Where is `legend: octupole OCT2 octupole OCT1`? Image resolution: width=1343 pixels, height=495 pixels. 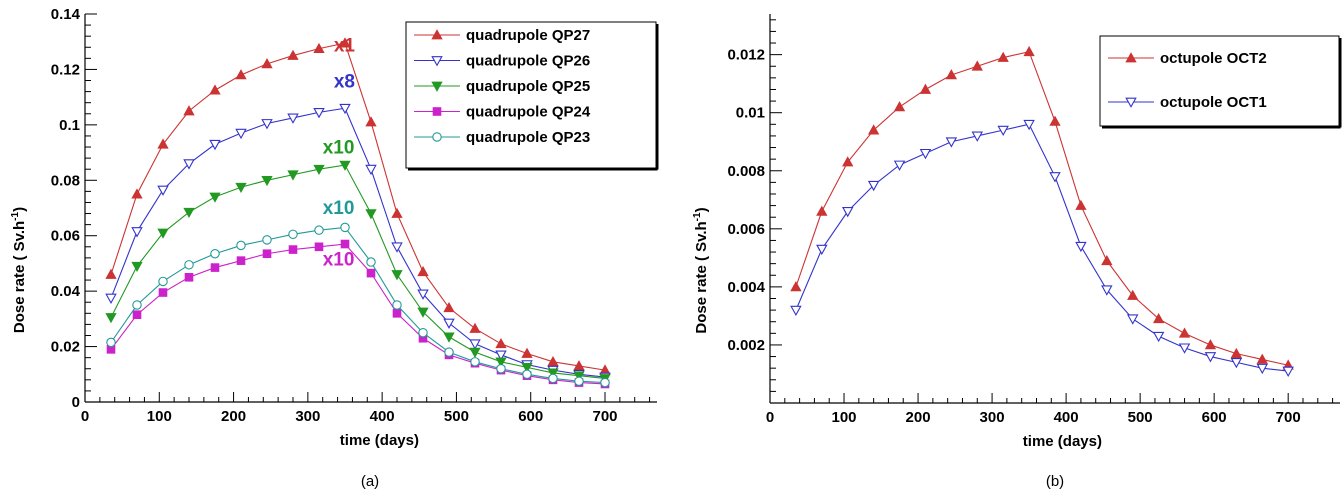 legend: octupole OCT2 octupole OCT1 is located at coordinates (1220, 82).